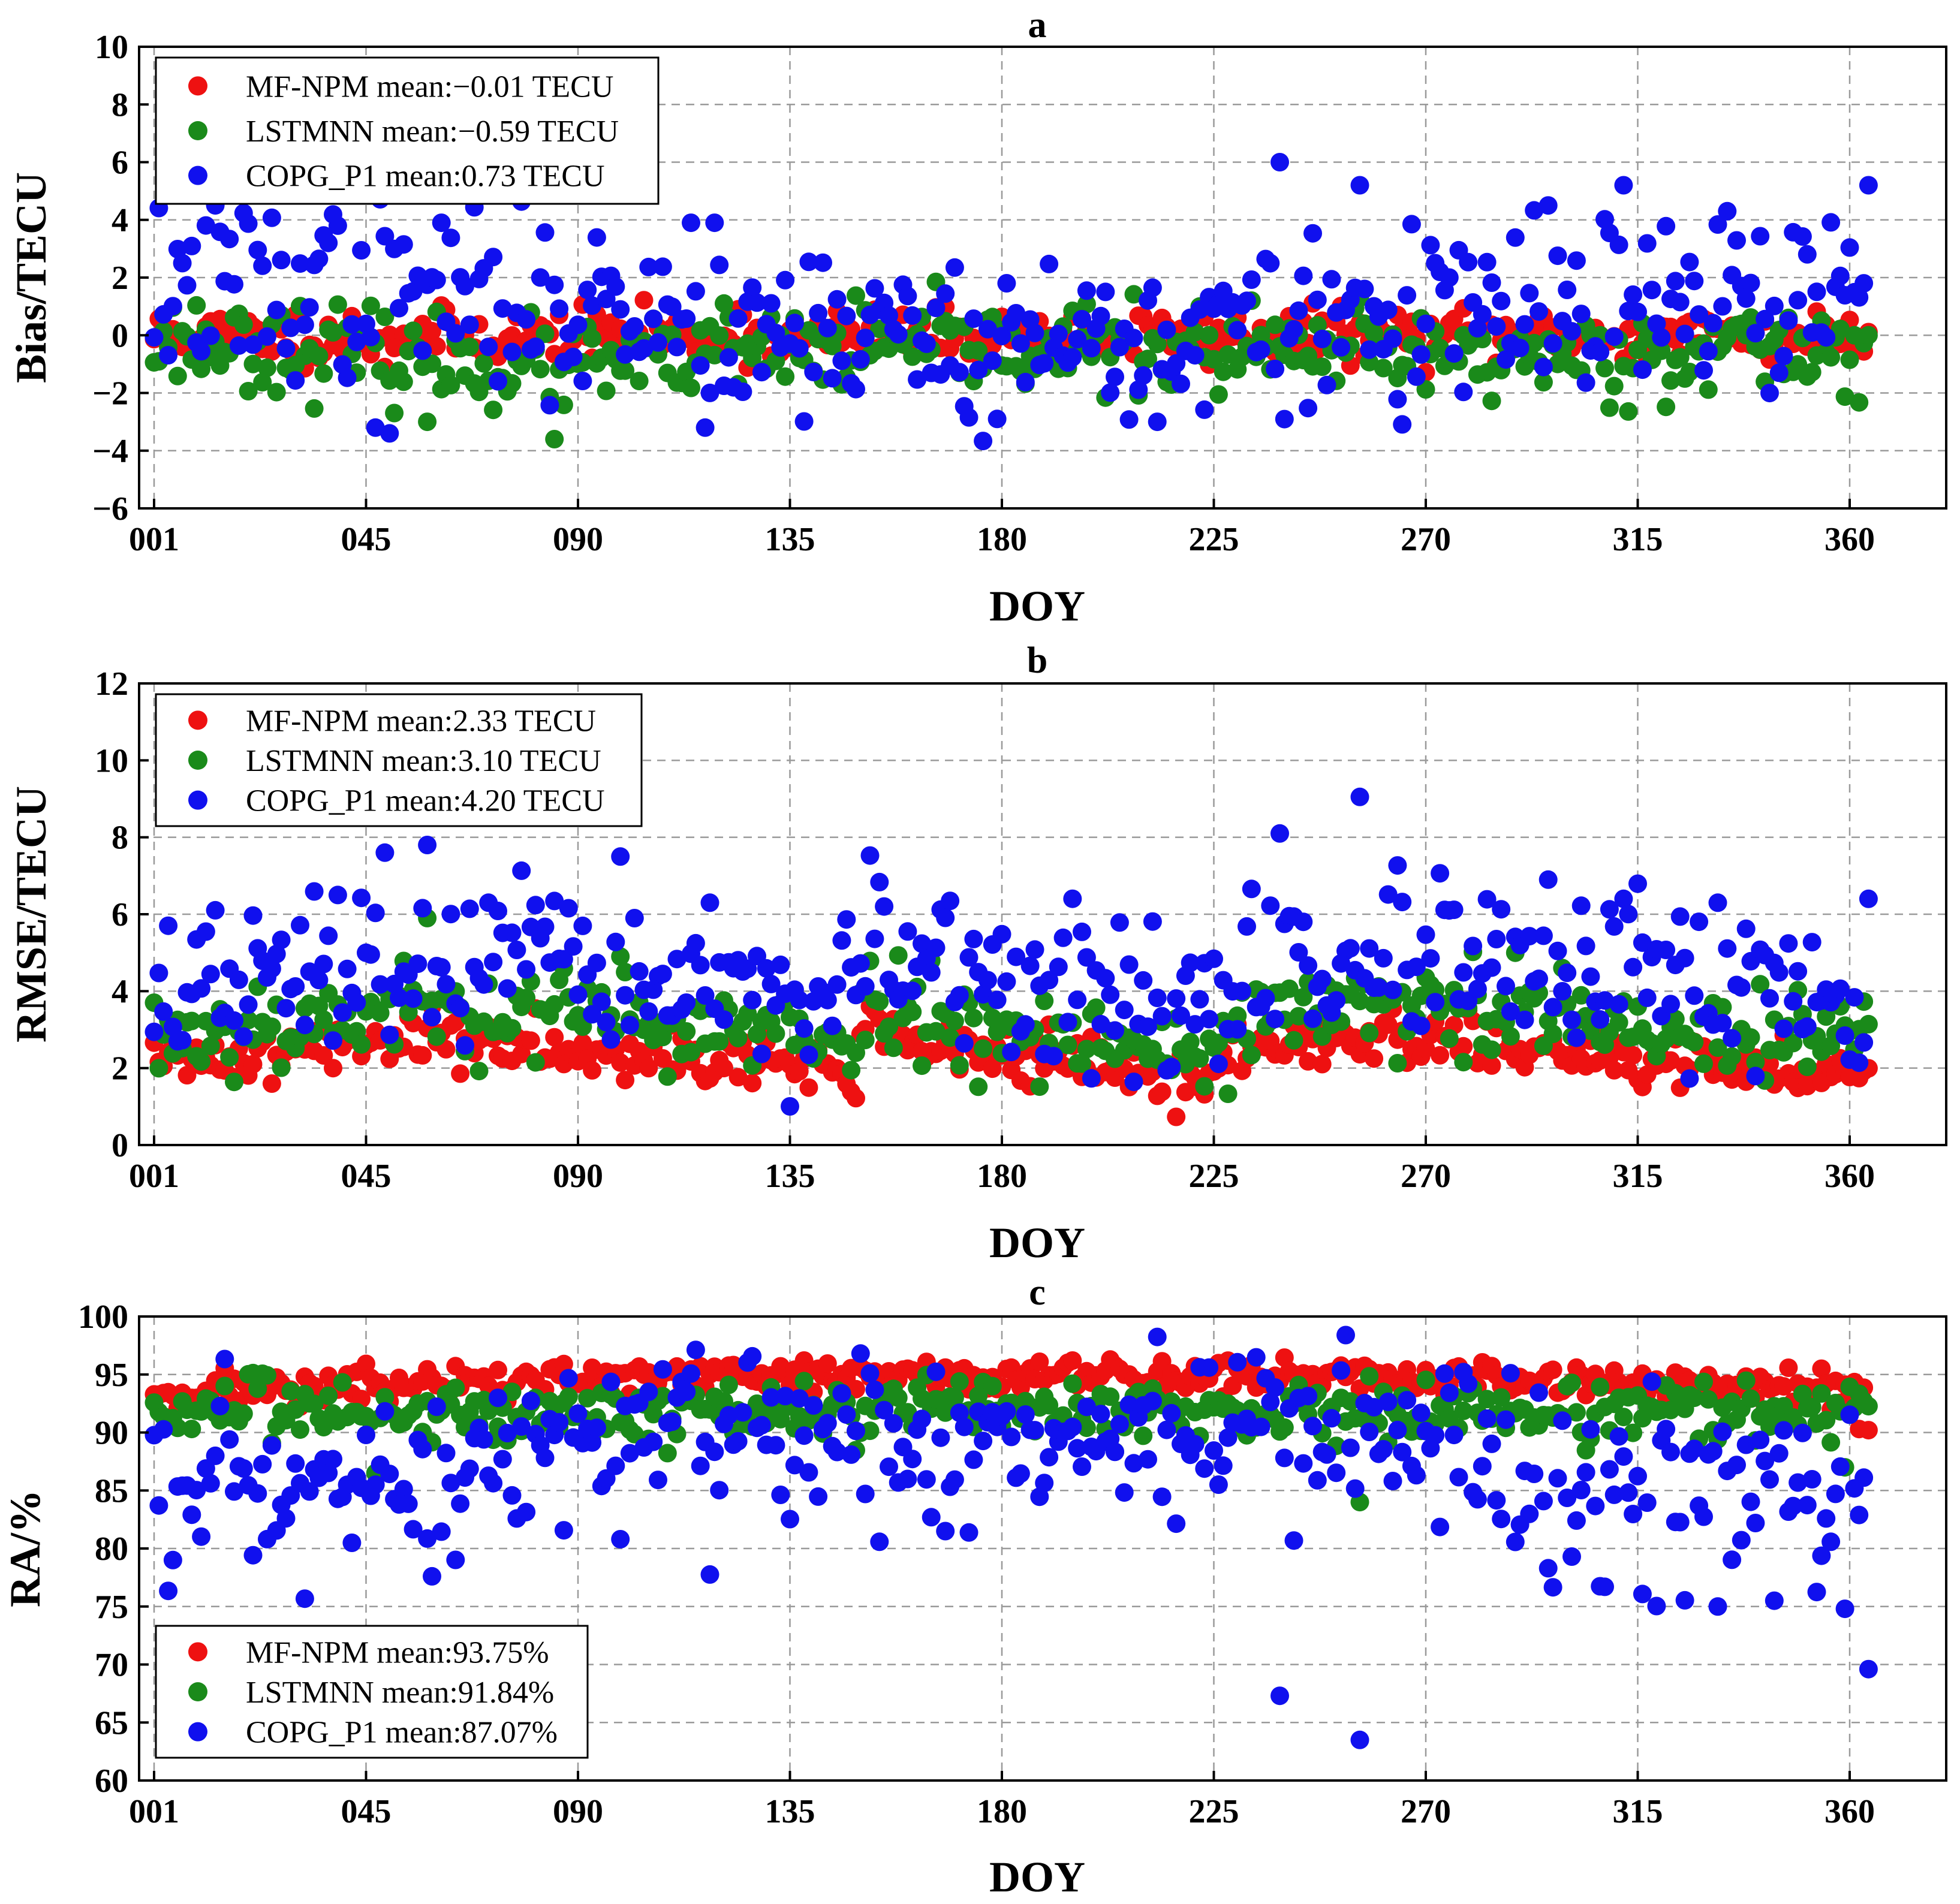 The width and height of the screenshot is (1960, 1904). Describe the element at coordinates (120, 914) in the screenshot. I see `y-tick-label: 6` at that location.